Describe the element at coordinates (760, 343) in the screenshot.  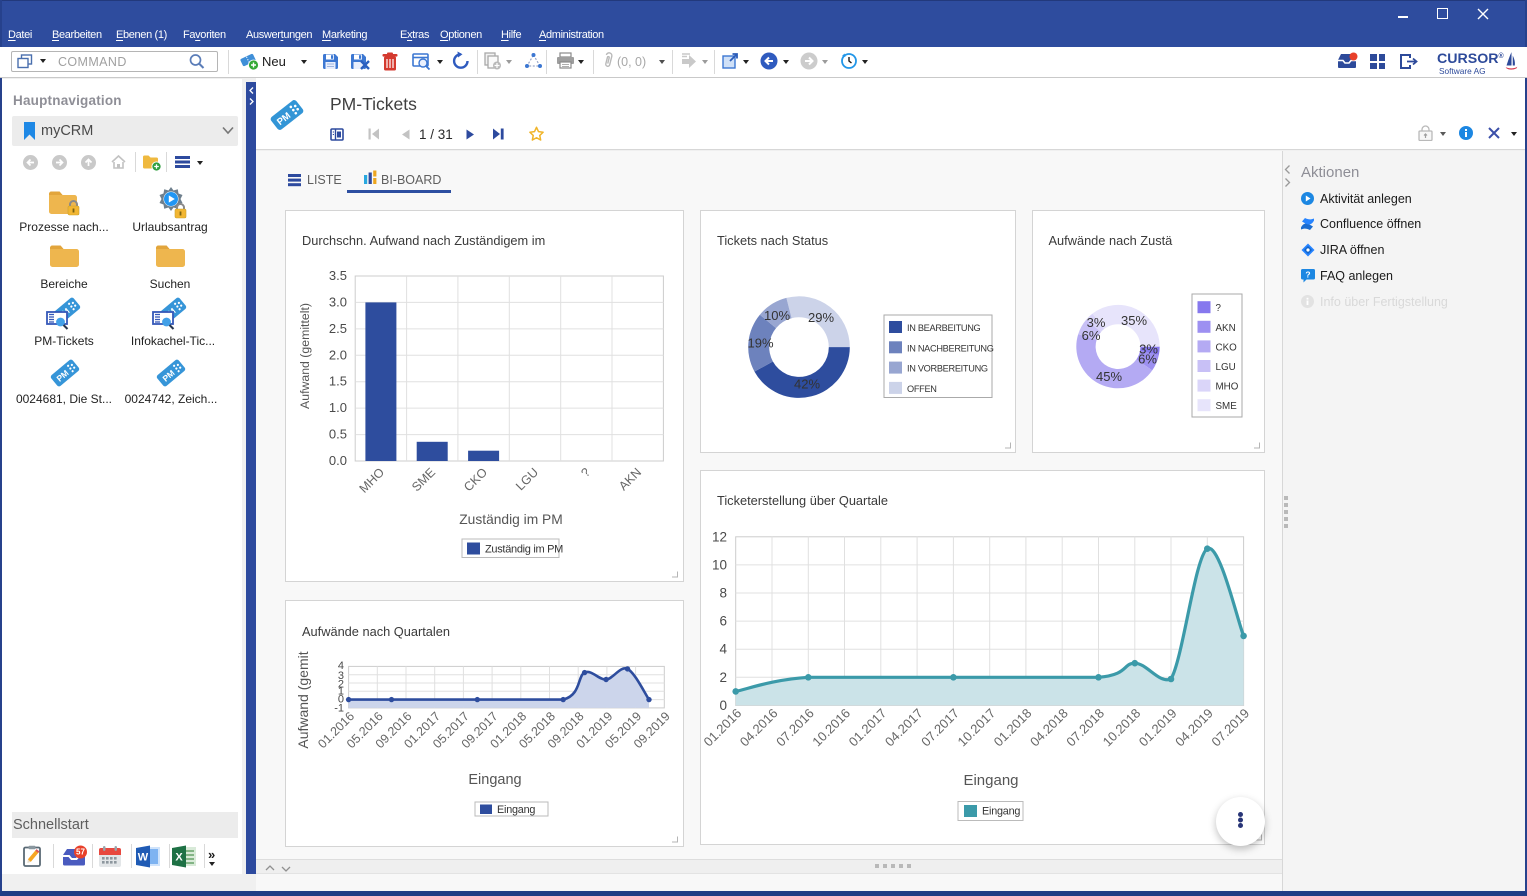
I see `svg-text: 19%` at that location.